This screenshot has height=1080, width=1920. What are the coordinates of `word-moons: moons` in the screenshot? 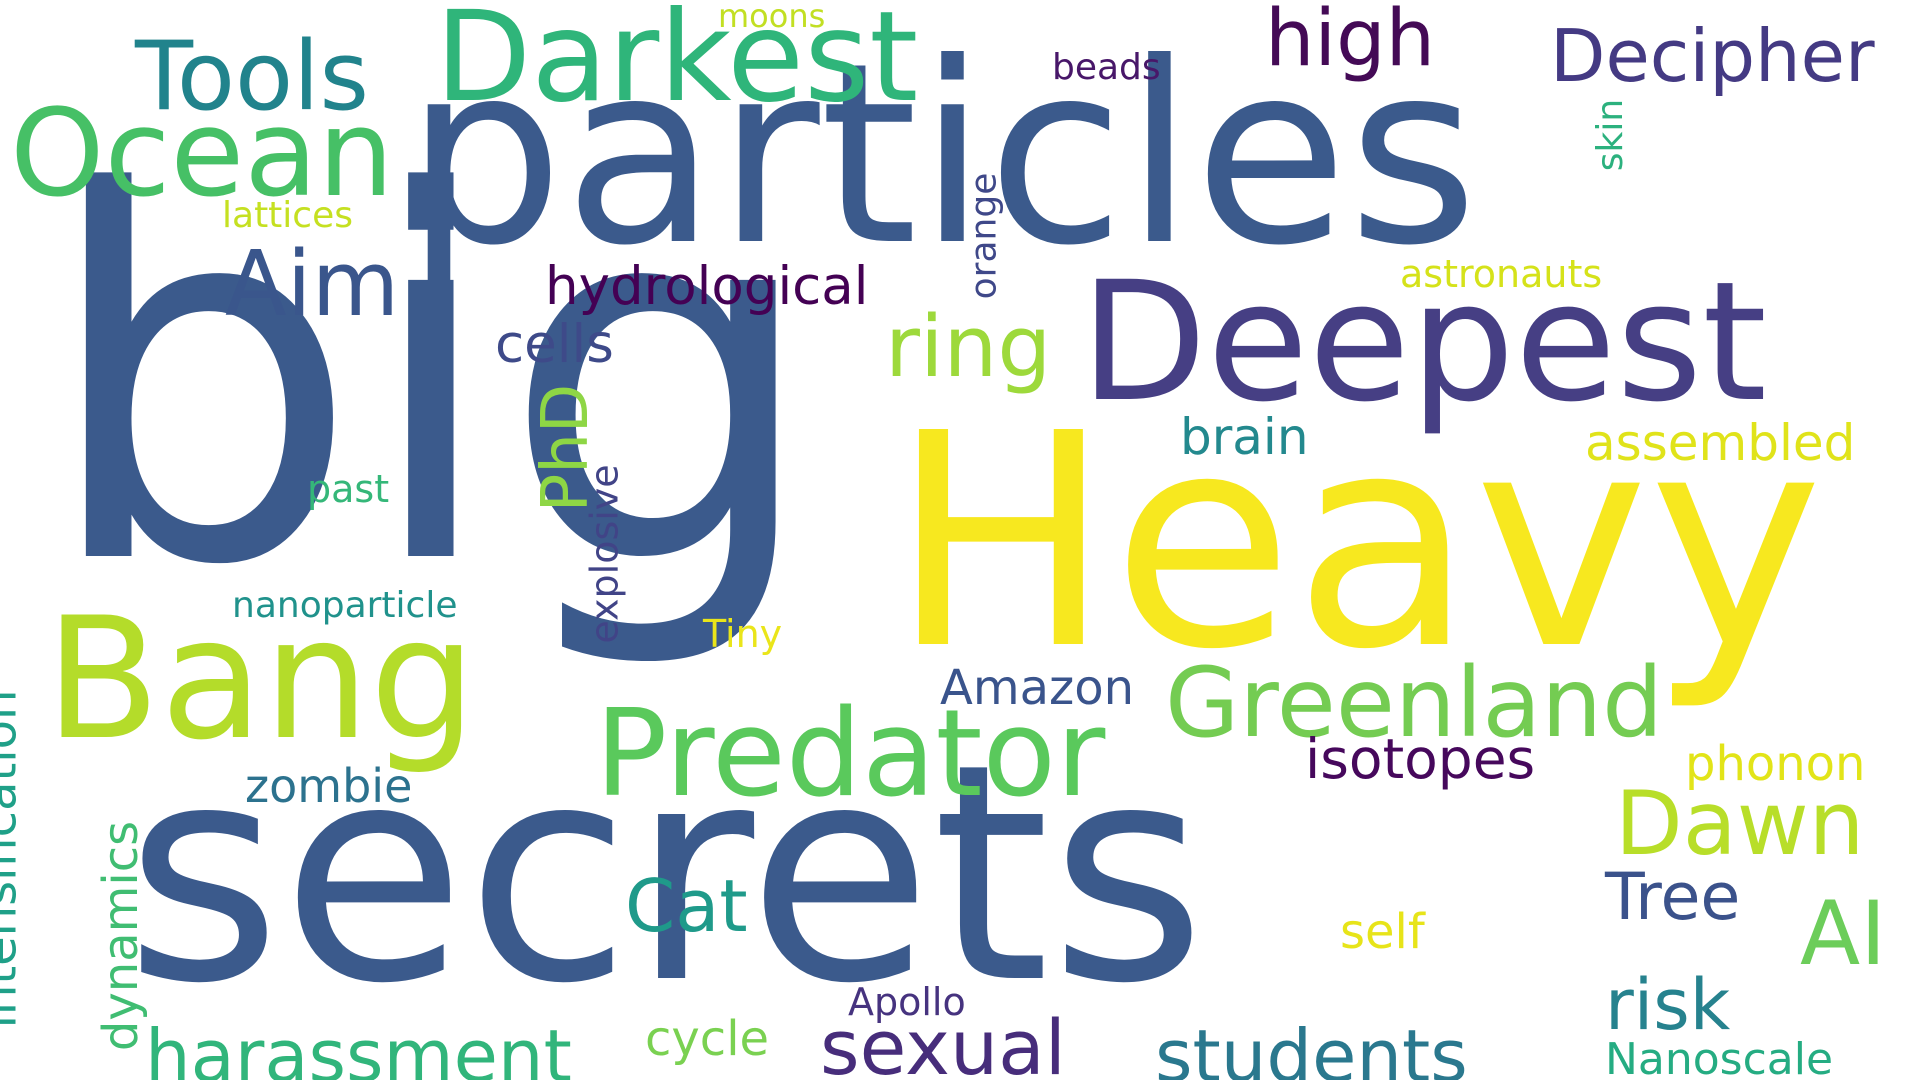 It's located at (772, 17).